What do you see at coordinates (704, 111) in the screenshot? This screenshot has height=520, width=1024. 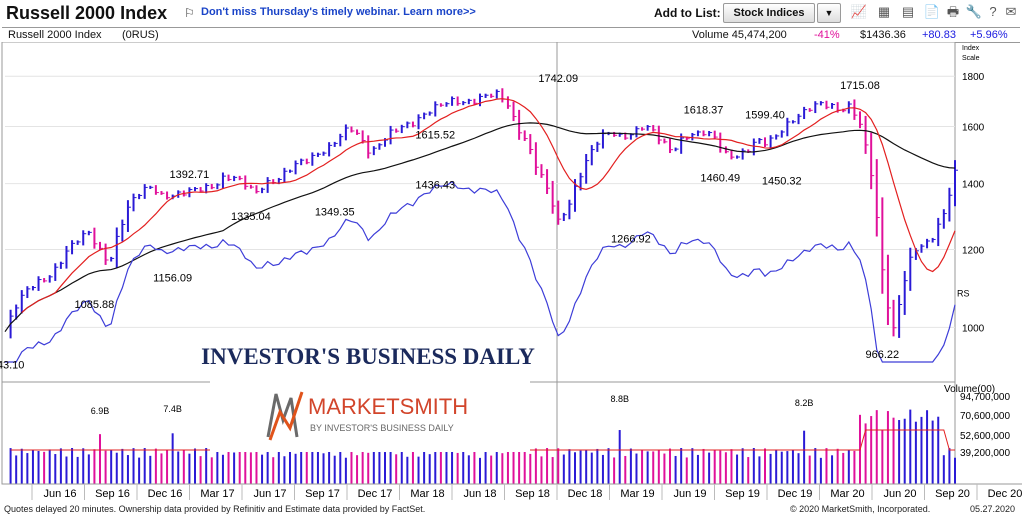 I see `price-annotation: 1618.37` at bounding box center [704, 111].